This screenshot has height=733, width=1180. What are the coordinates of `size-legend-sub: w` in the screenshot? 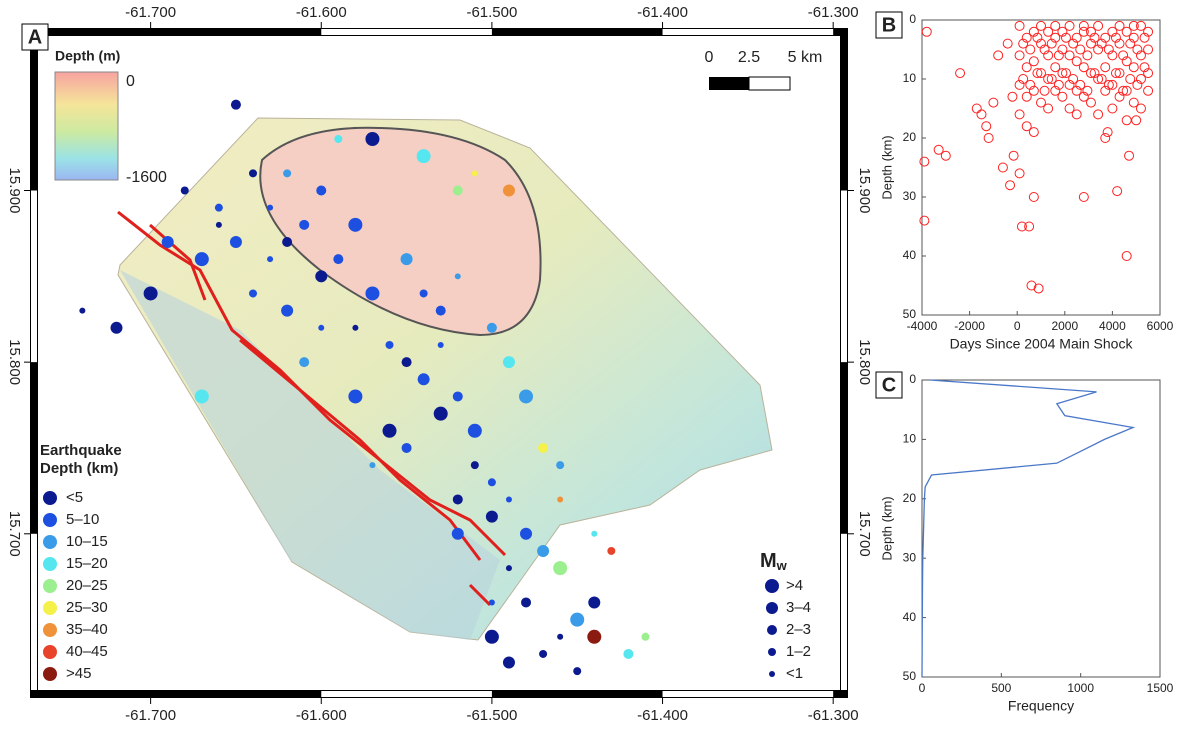 It's located at (782, 565).